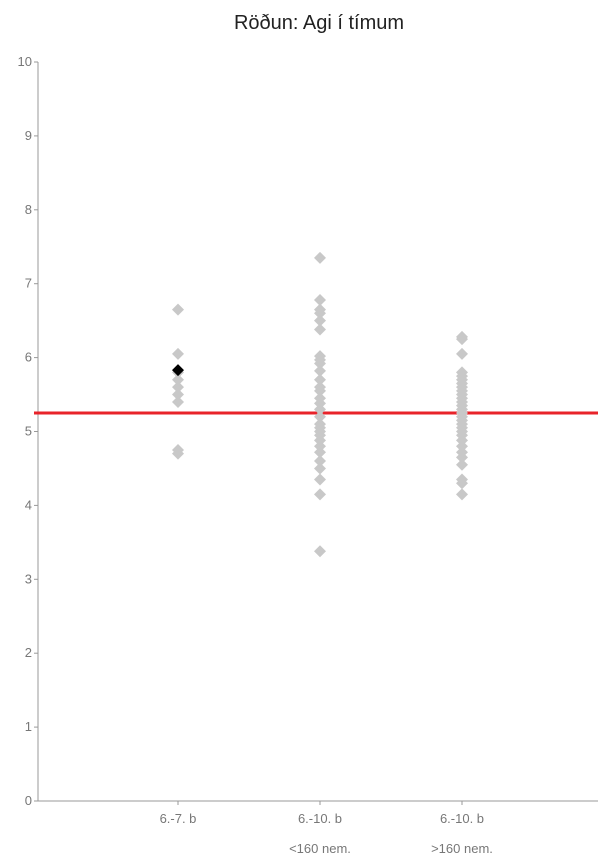  I want to click on category-label: 6.-7. b, so click(178, 818).